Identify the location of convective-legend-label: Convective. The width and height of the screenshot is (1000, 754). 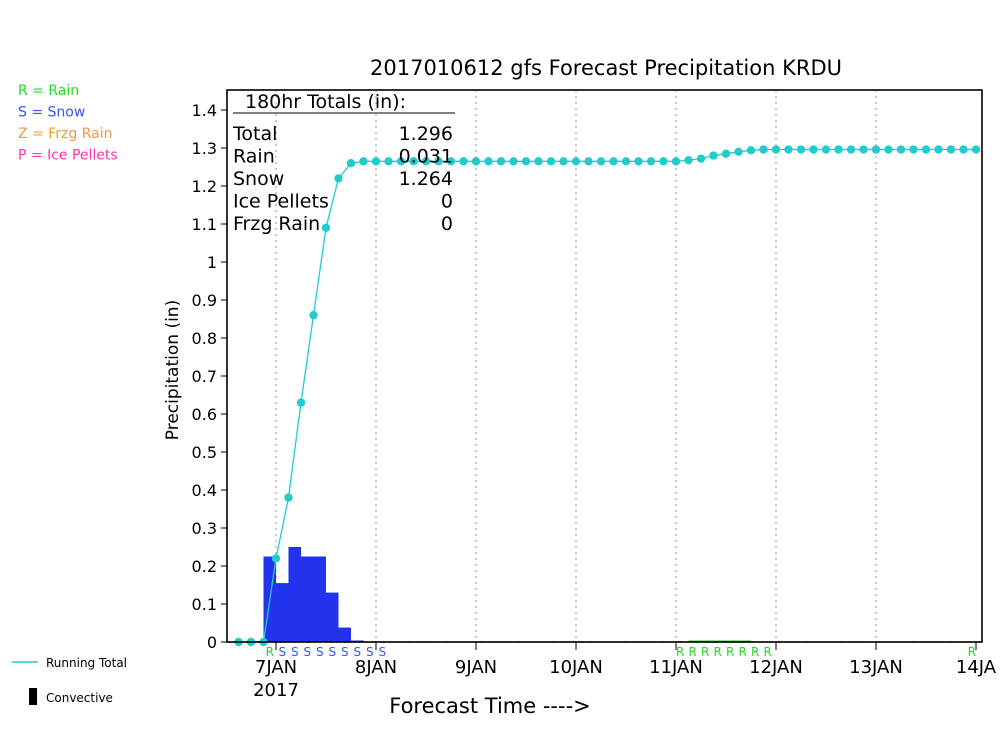
(79, 698).